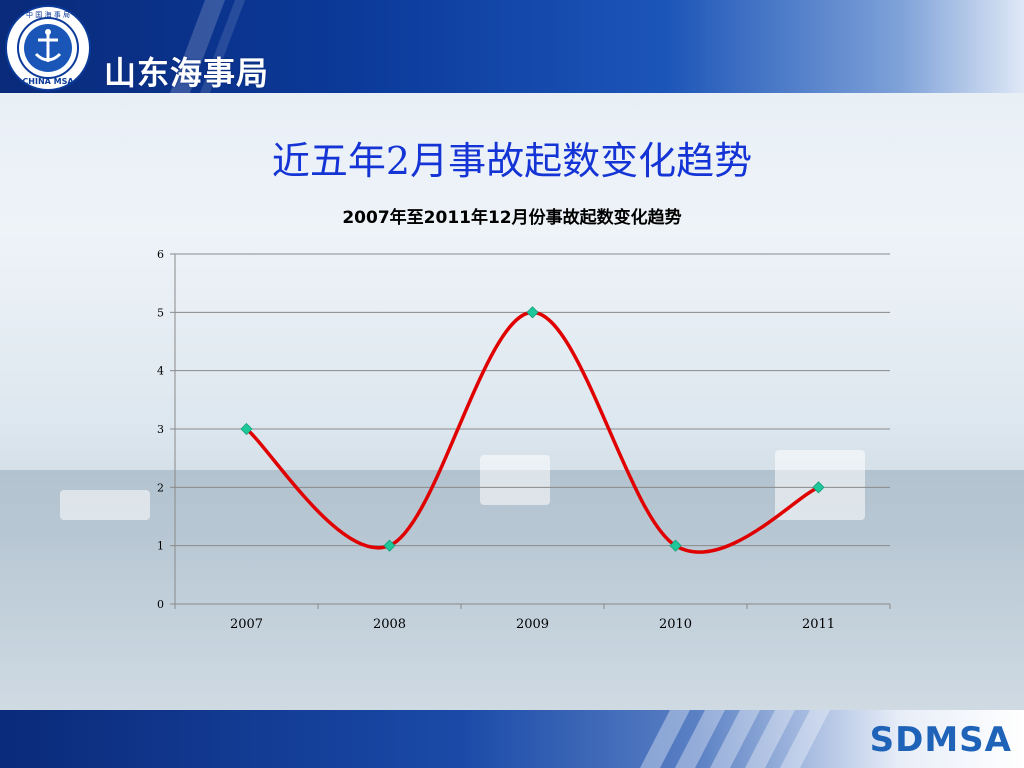 The width and height of the screenshot is (1024, 768). I want to click on footer-brand-text: SDMSA, so click(940, 740).